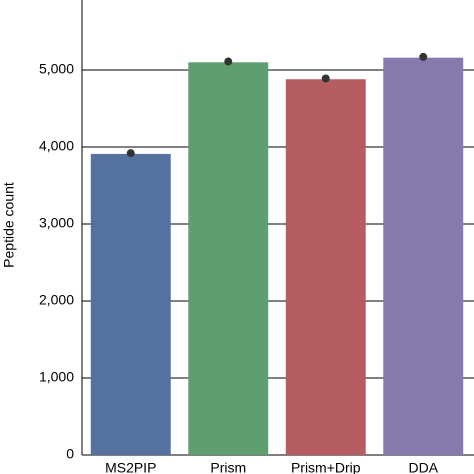 This screenshot has height=474, width=474. What do you see at coordinates (423, 467) in the screenshot?
I see `x-tick-label: DDA` at bounding box center [423, 467].